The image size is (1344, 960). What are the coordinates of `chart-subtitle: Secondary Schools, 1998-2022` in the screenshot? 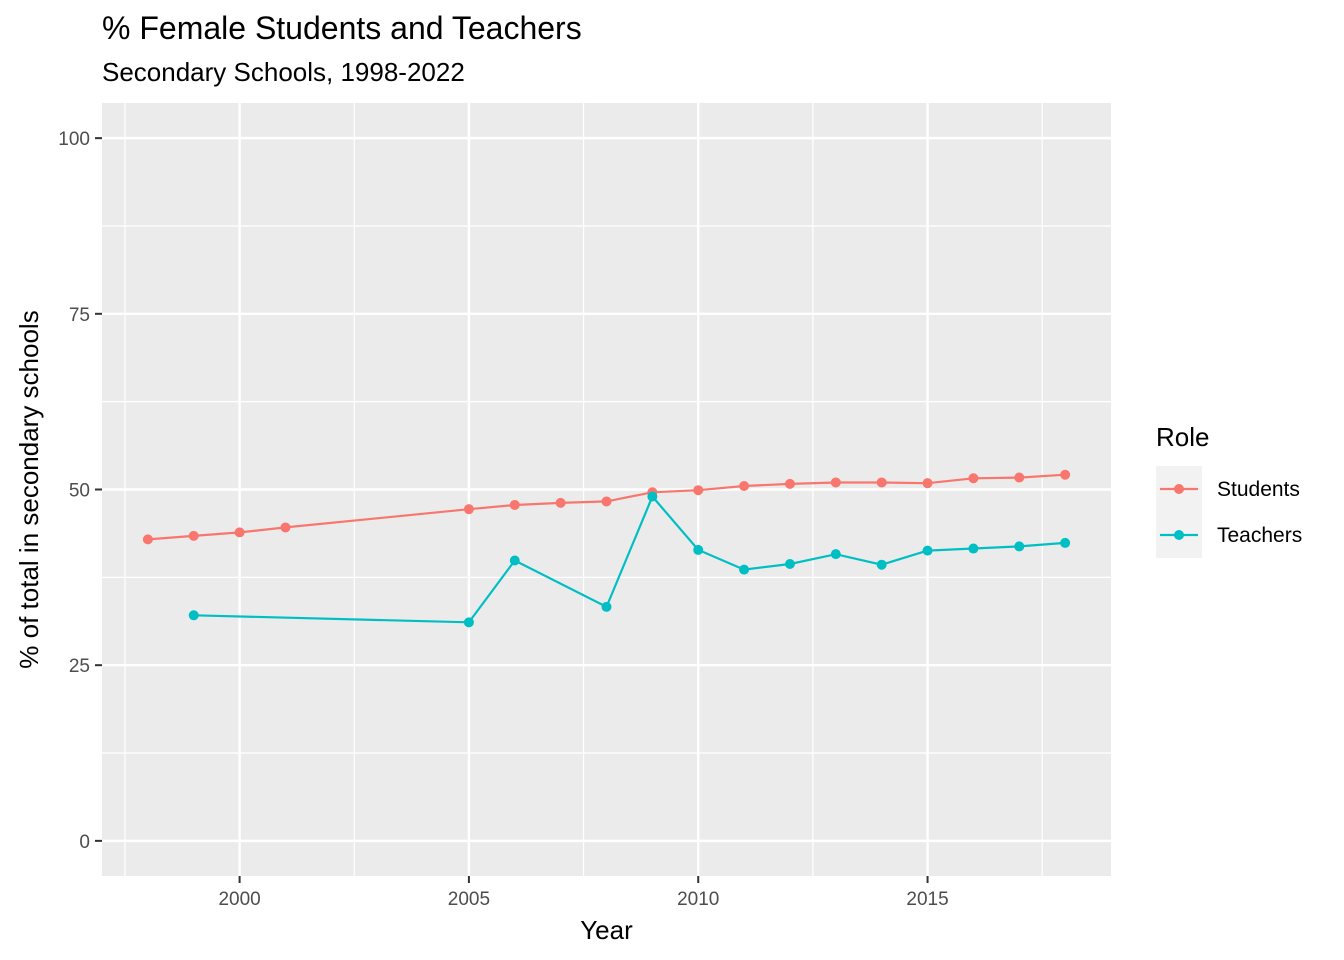 It's located at (283, 72).